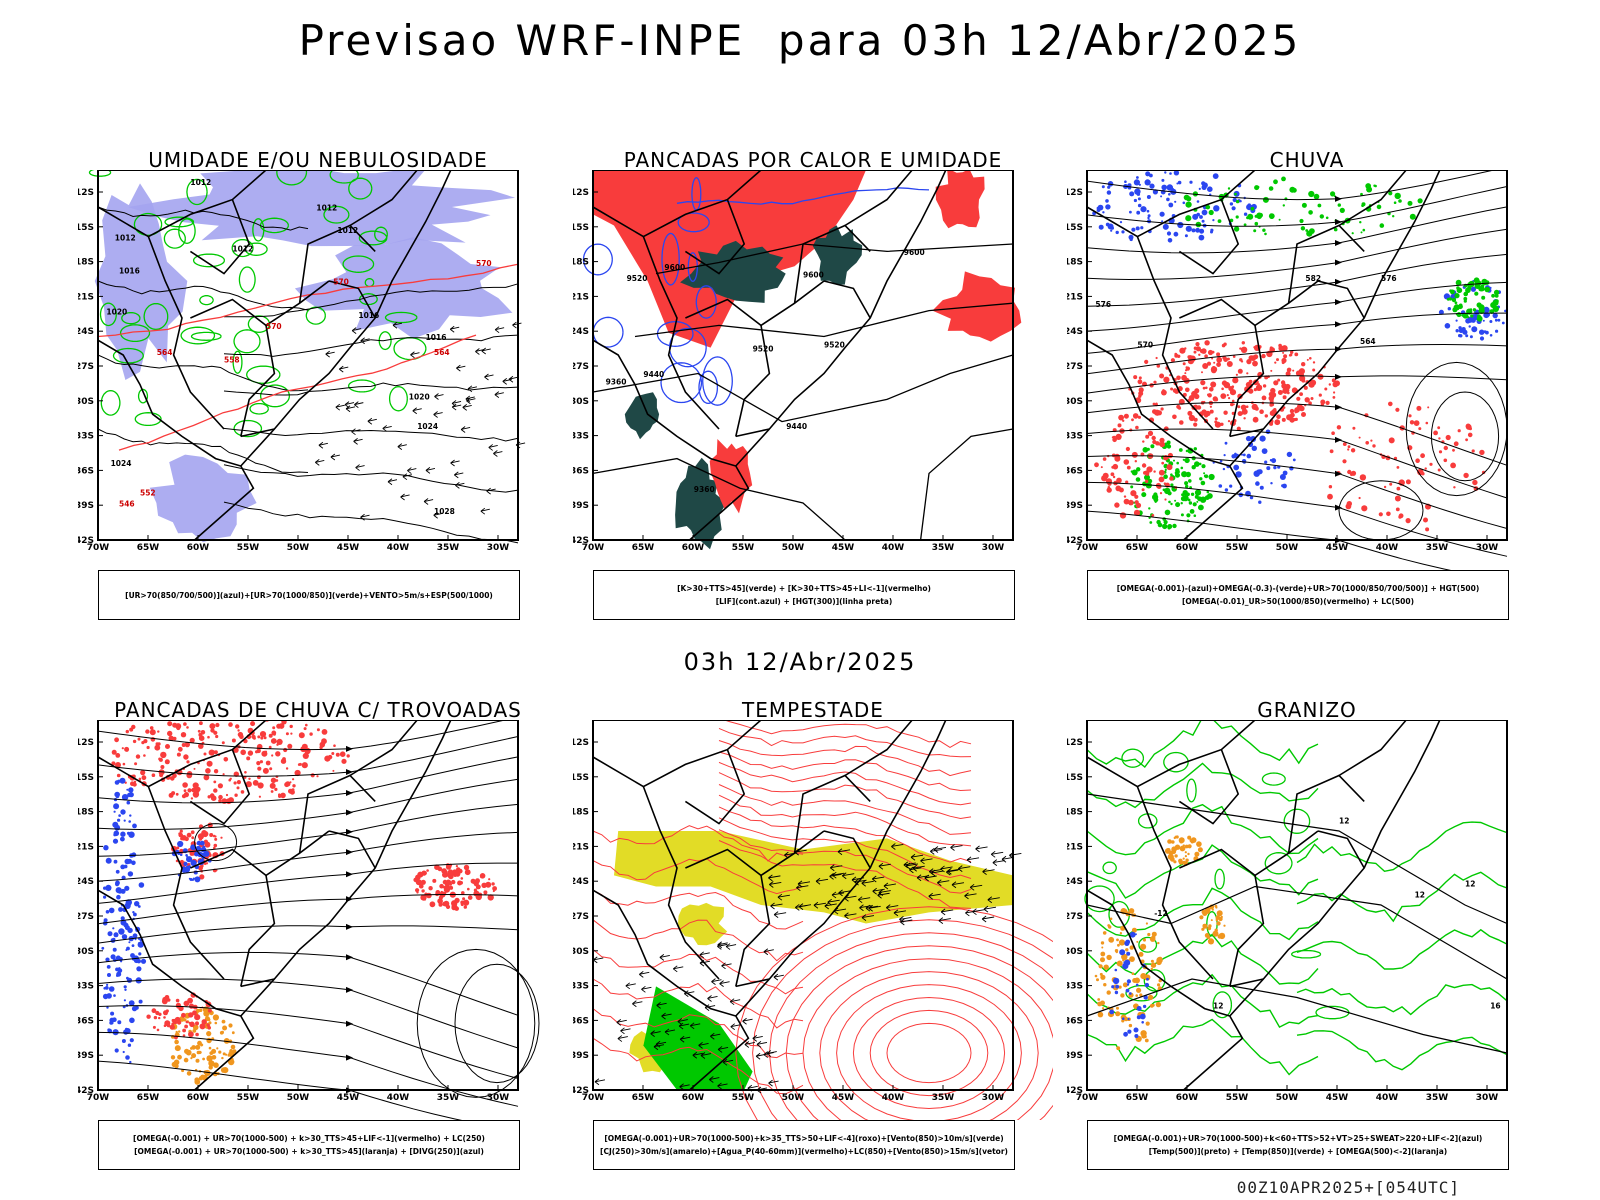 Image resolution: width=1600 pixels, height=1200 pixels. What do you see at coordinates (349, 1057) in the screenshot?
I see `wind-arrow` at bounding box center [349, 1057].